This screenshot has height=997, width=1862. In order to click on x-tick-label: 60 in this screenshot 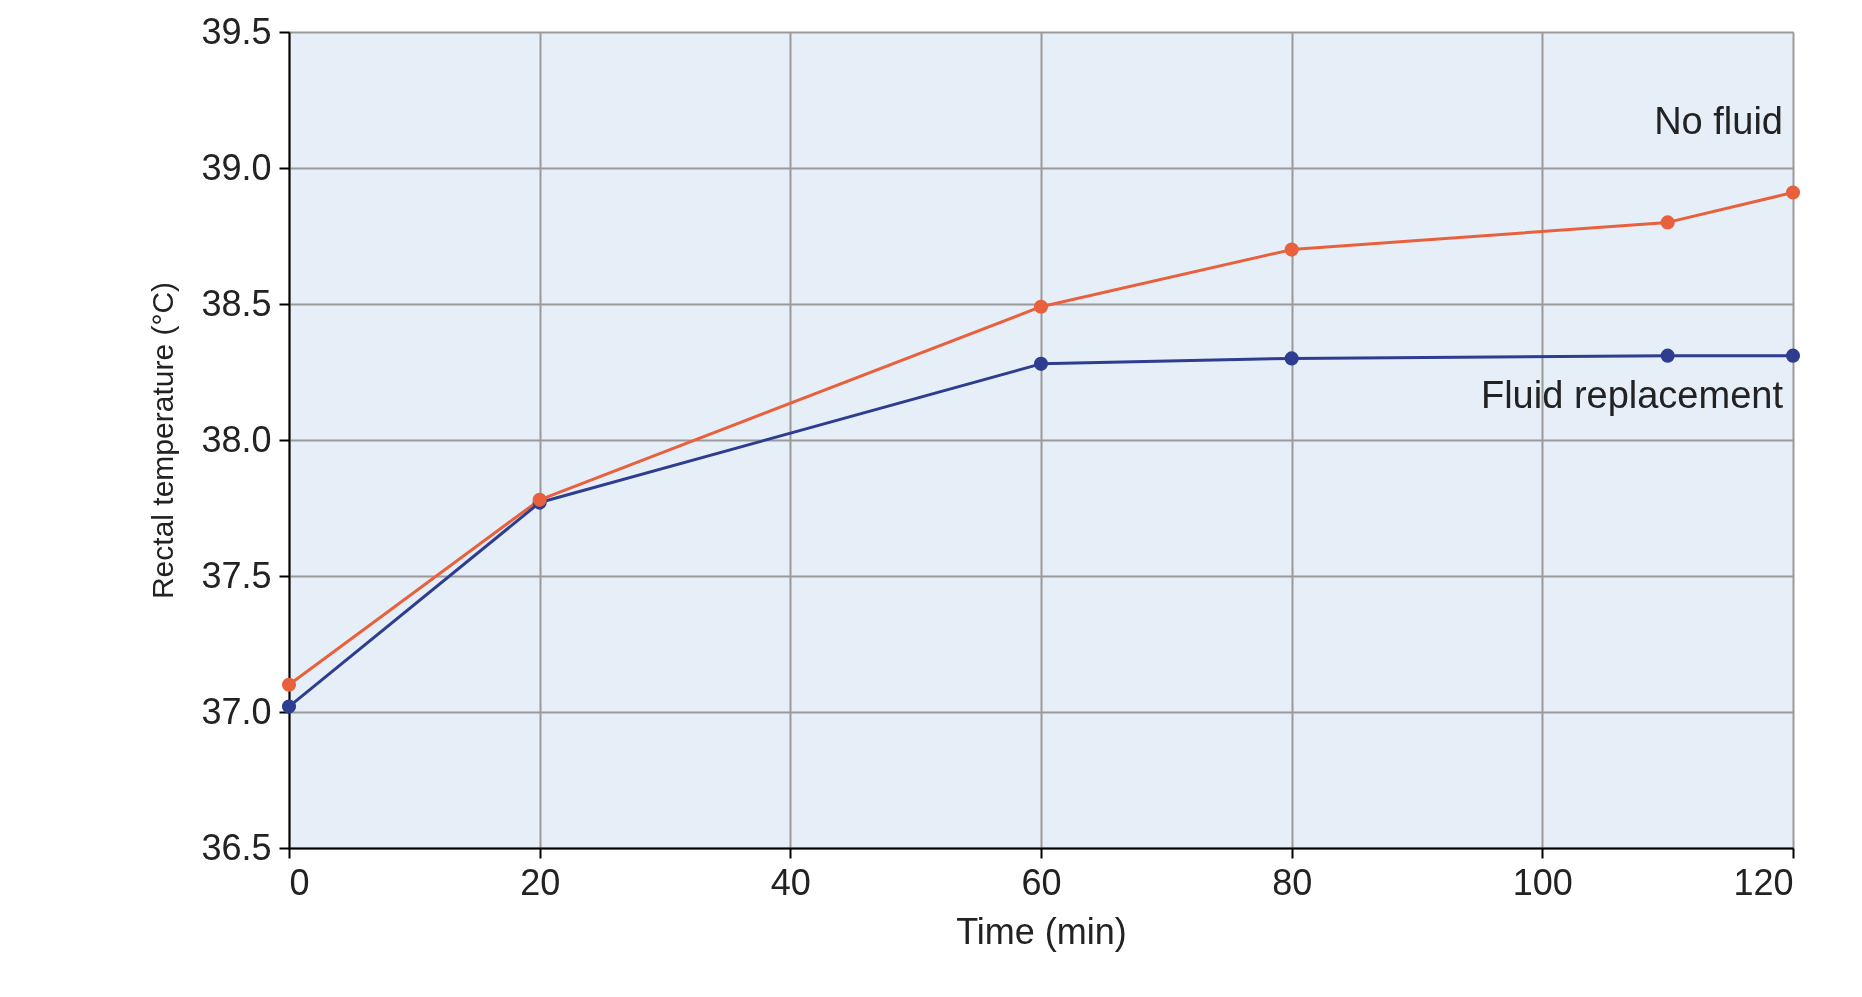, I will do `click(1041, 882)`.